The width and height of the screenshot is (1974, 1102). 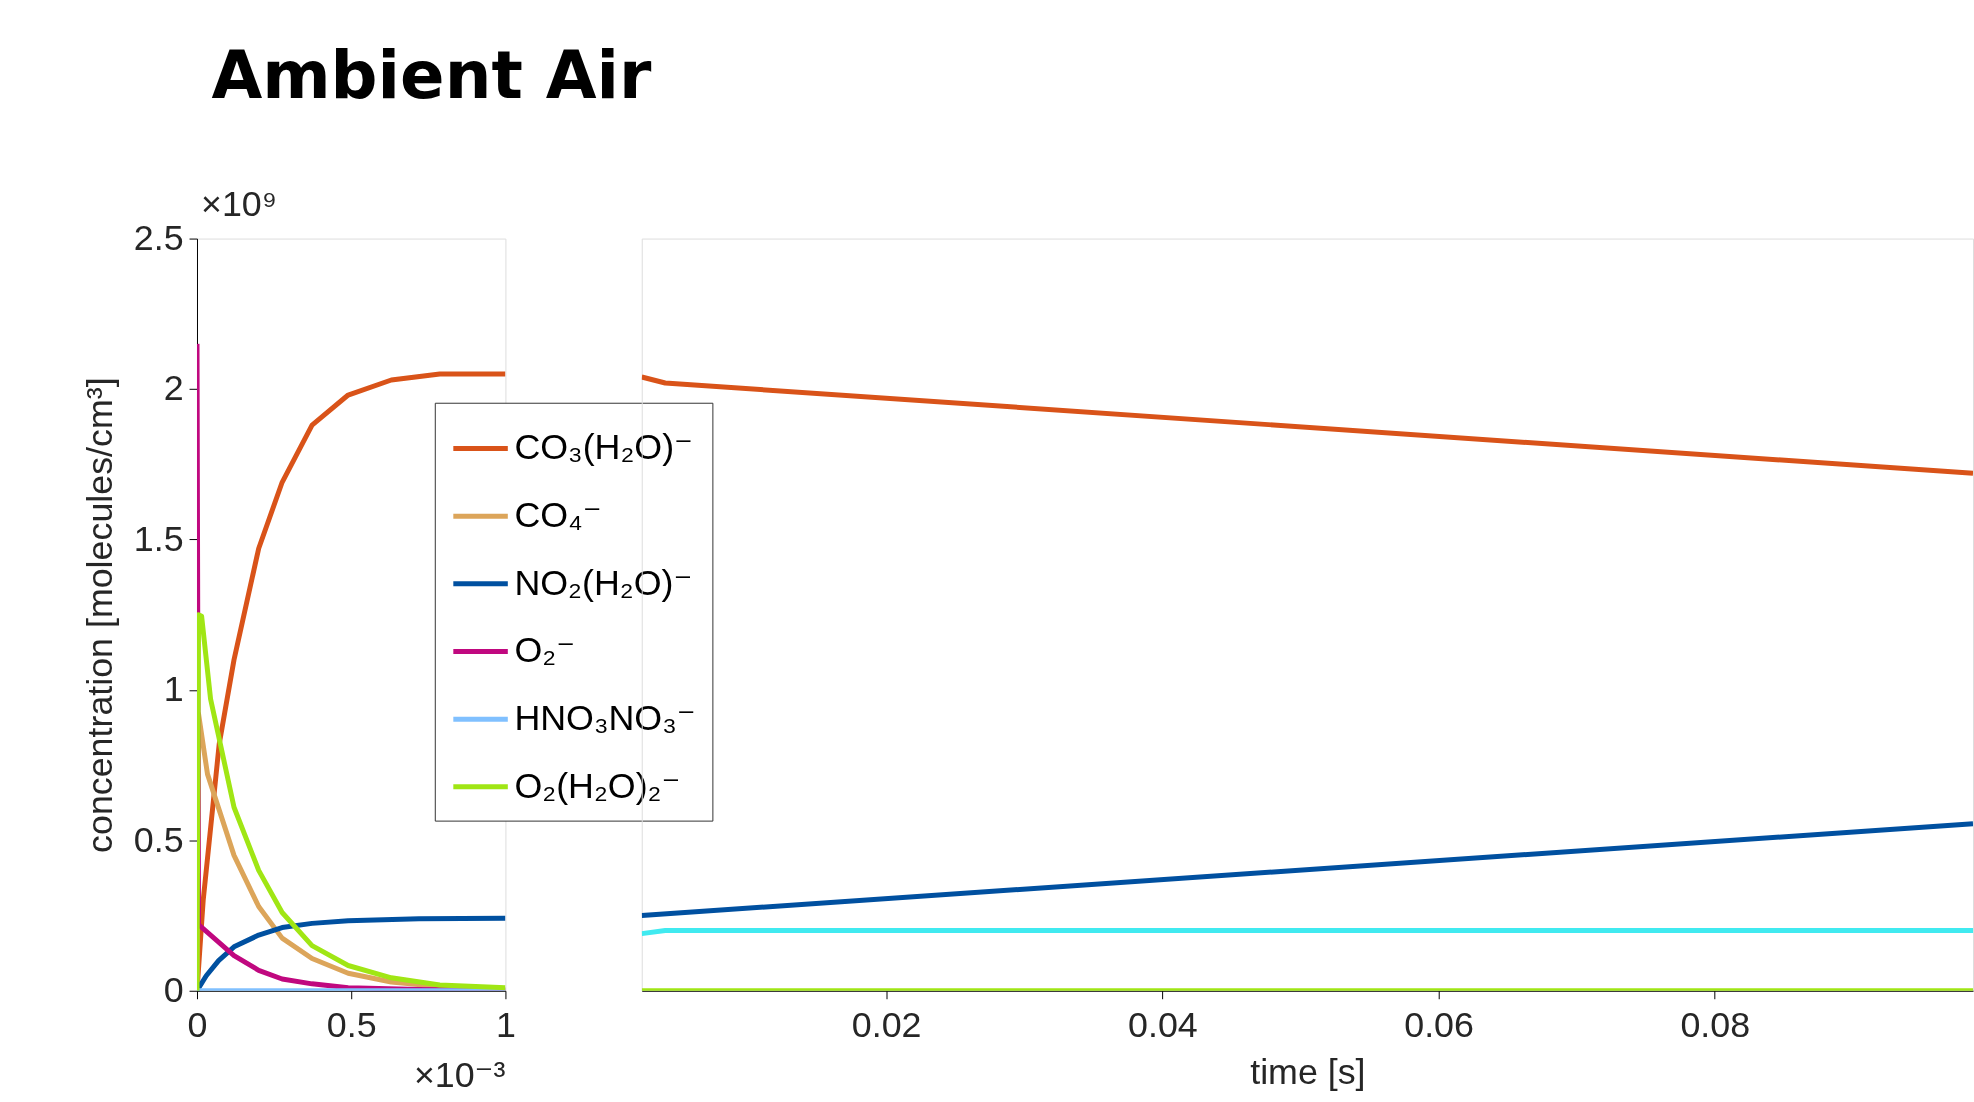 What do you see at coordinates (558, 515) in the screenshot?
I see `legend-label: CO₄⁻` at bounding box center [558, 515].